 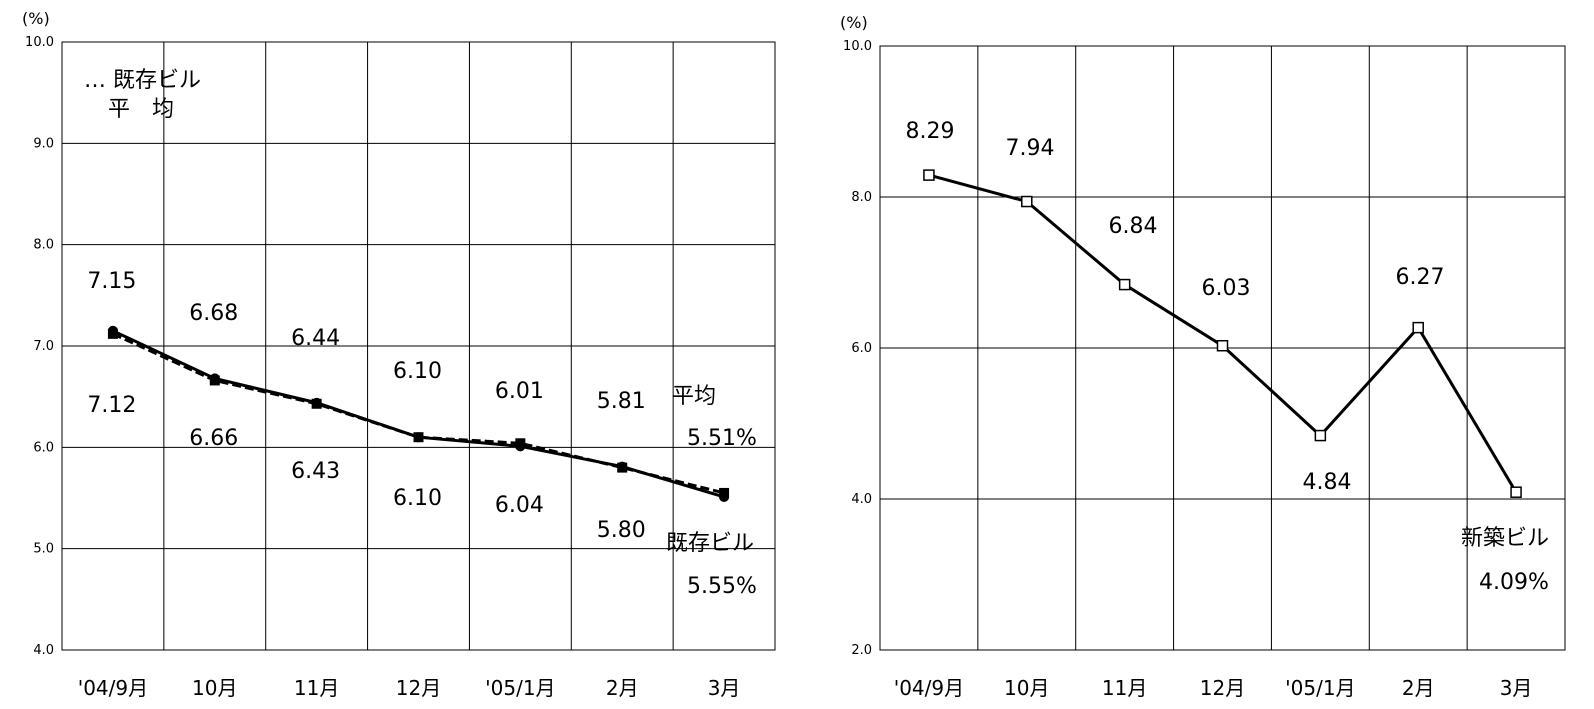 What do you see at coordinates (213, 438) in the screenshot?
I see `kizon-data-label: 6.66` at bounding box center [213, 438].